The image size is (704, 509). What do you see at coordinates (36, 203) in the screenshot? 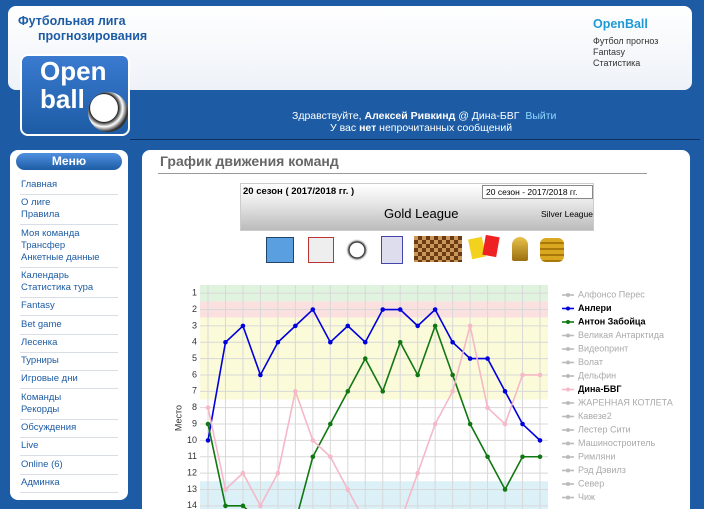
I see `menu-item: О лиге` at bounding box center [36, 203].